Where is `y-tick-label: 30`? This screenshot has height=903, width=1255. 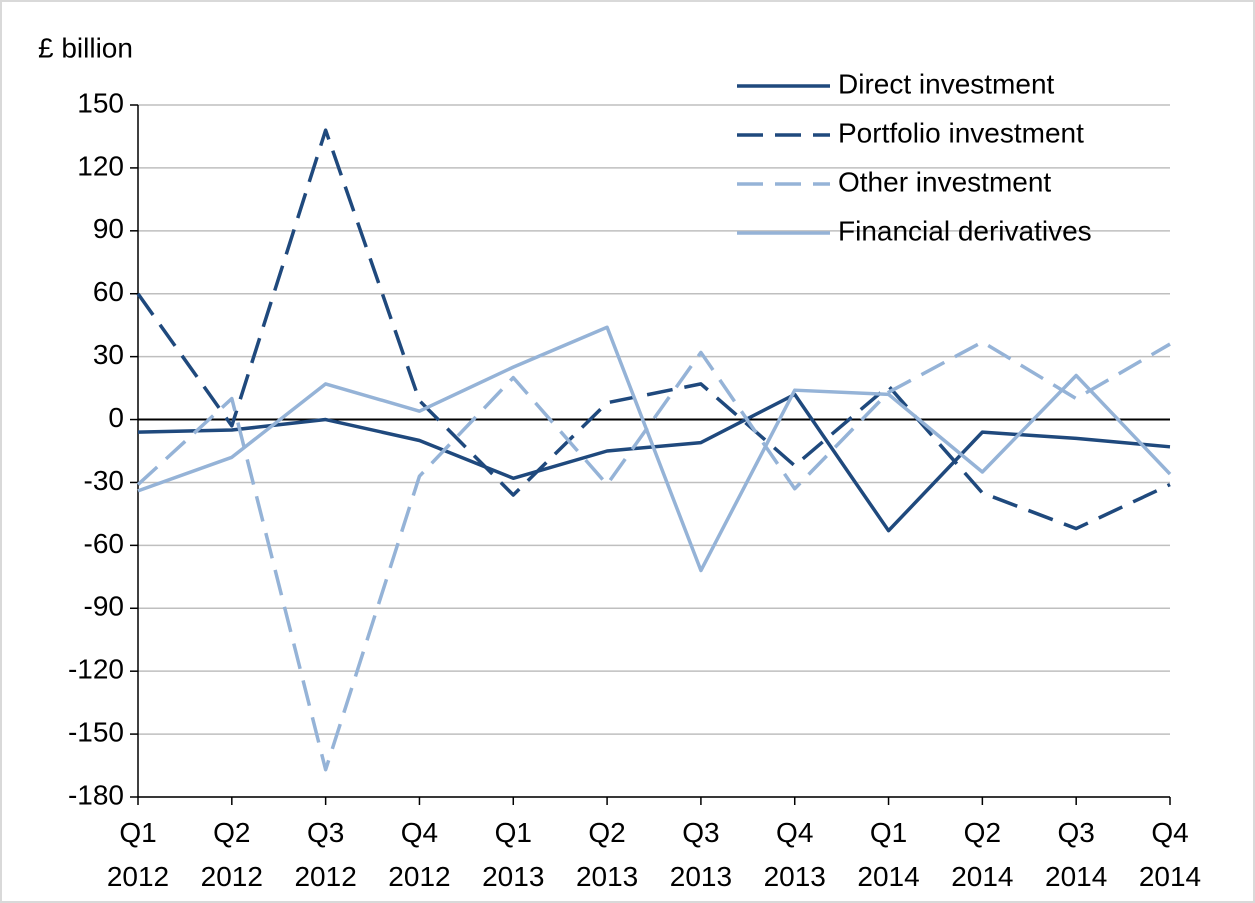
y-tick-label: 30 is located at coordinates (108, 354).